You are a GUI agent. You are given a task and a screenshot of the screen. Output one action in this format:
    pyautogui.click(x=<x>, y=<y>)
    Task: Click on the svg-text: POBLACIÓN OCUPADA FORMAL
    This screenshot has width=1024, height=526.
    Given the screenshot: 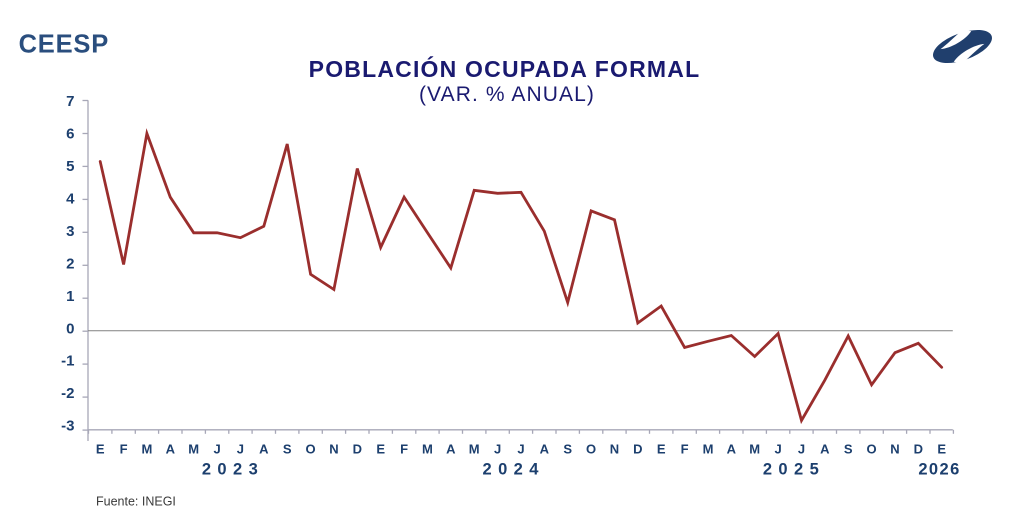 What is the action you would take?
    pyautogui.click(x=505, y=68)
    